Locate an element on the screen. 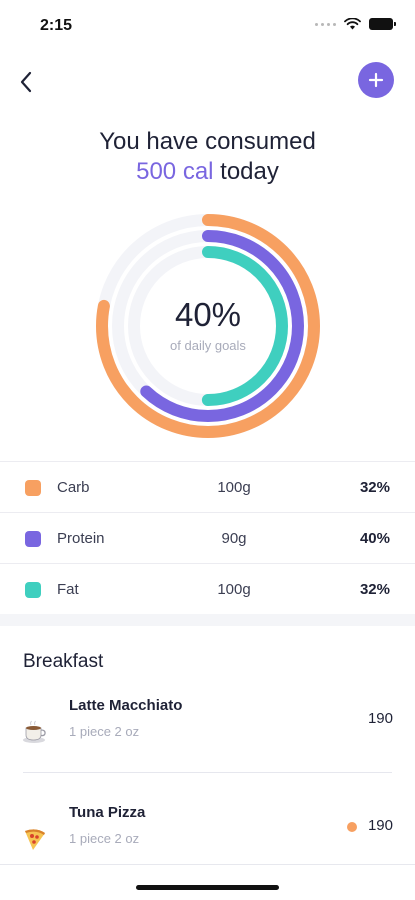  daily-goal-ring: 40% of daily goals is located at coordinates (208, 326).